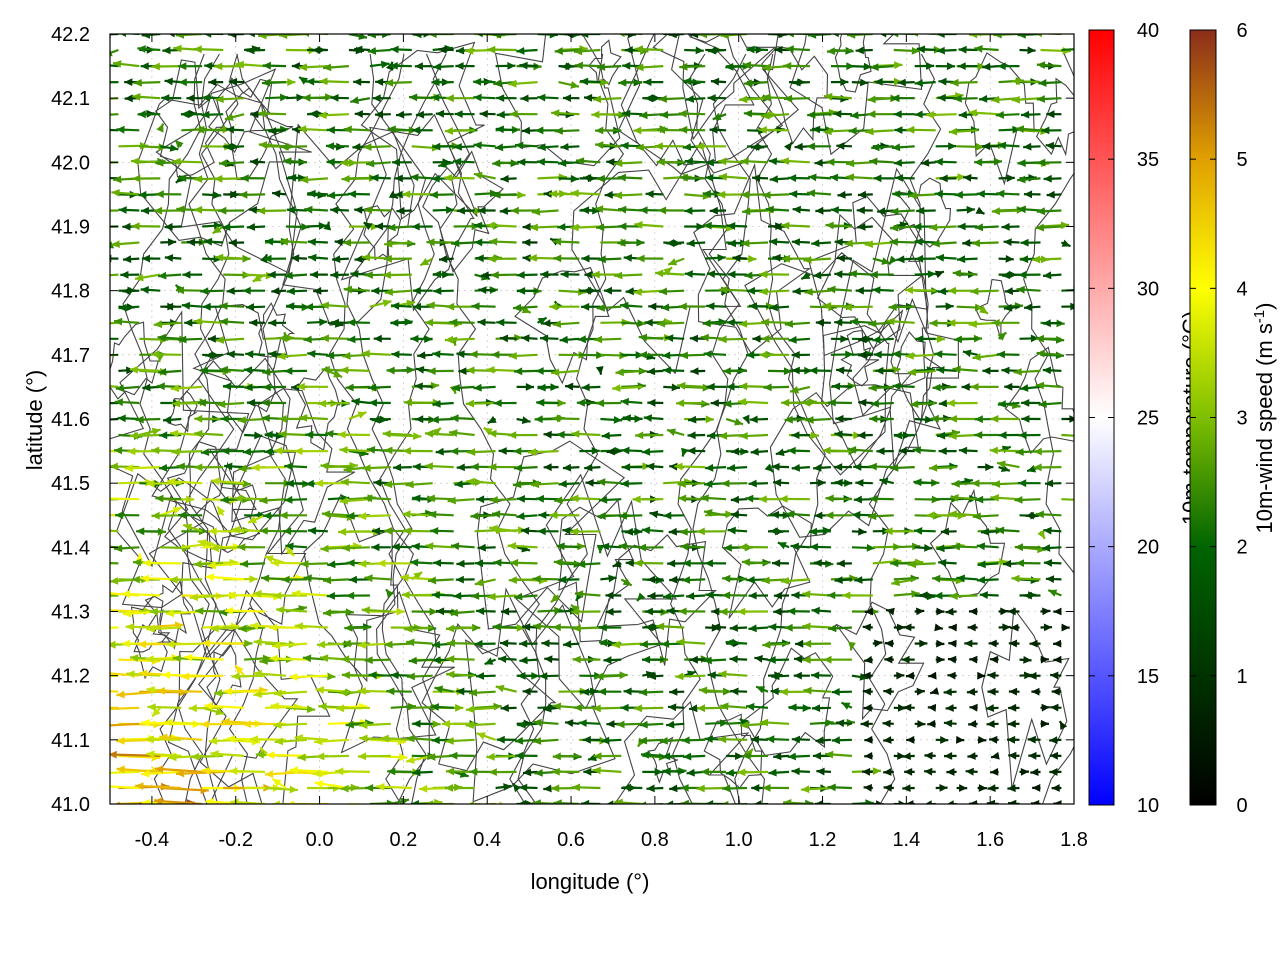 This screenshot has height=960, width=1280. Describe the element at coordinates (34, 420) in the screenshot. I see `y-axis-label: latitude (°)` at that location.